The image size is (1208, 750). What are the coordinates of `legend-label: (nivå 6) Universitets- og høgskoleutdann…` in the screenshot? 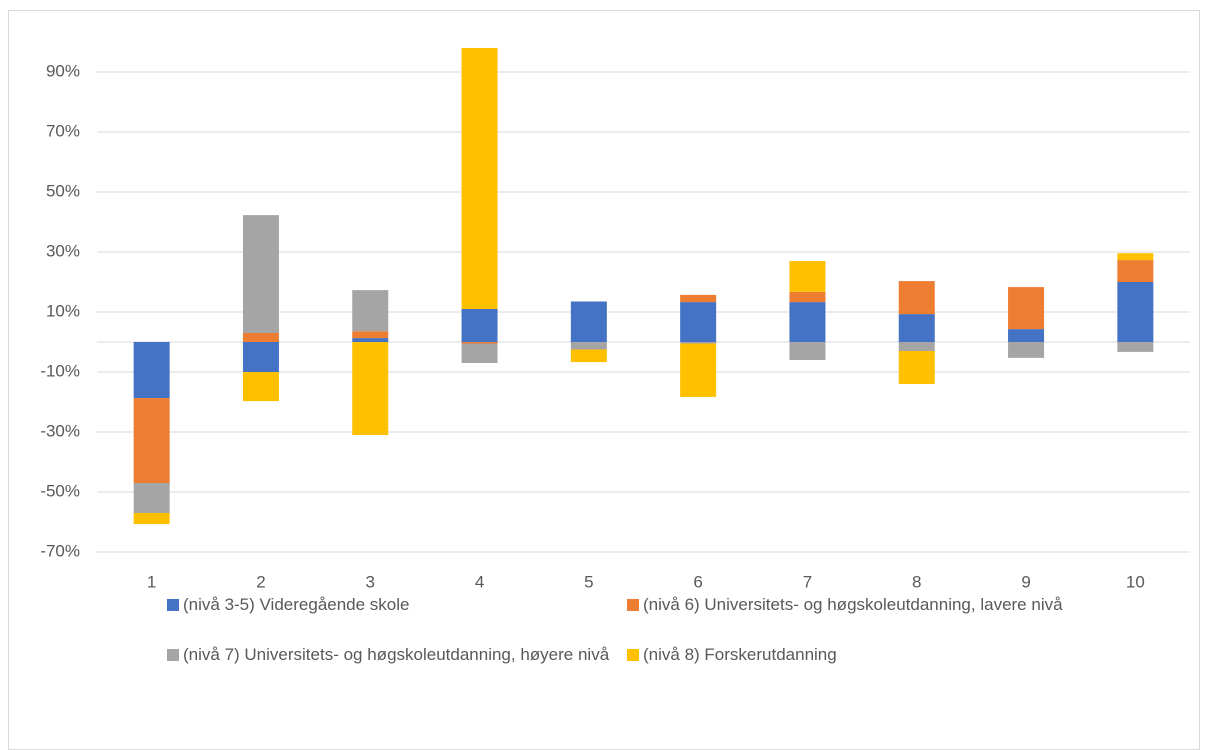 It's located at (853, 604).